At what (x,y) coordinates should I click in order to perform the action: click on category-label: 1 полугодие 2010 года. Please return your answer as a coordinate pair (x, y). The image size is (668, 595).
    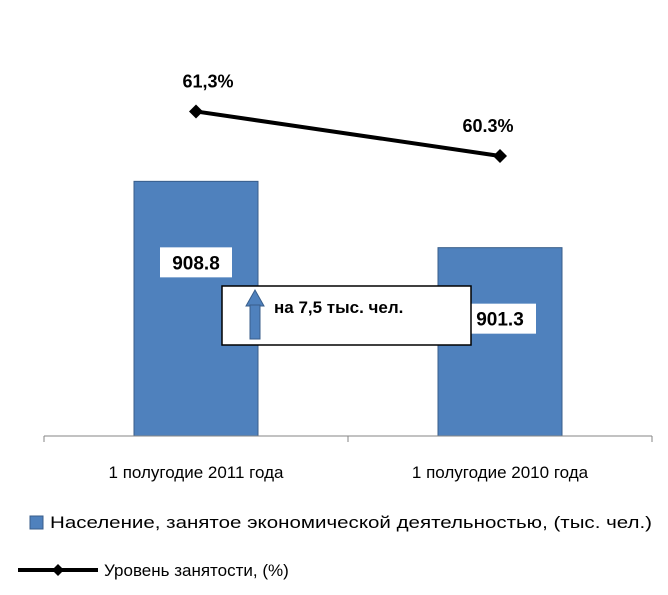
    Looking at the image, I should click on (500, 472).